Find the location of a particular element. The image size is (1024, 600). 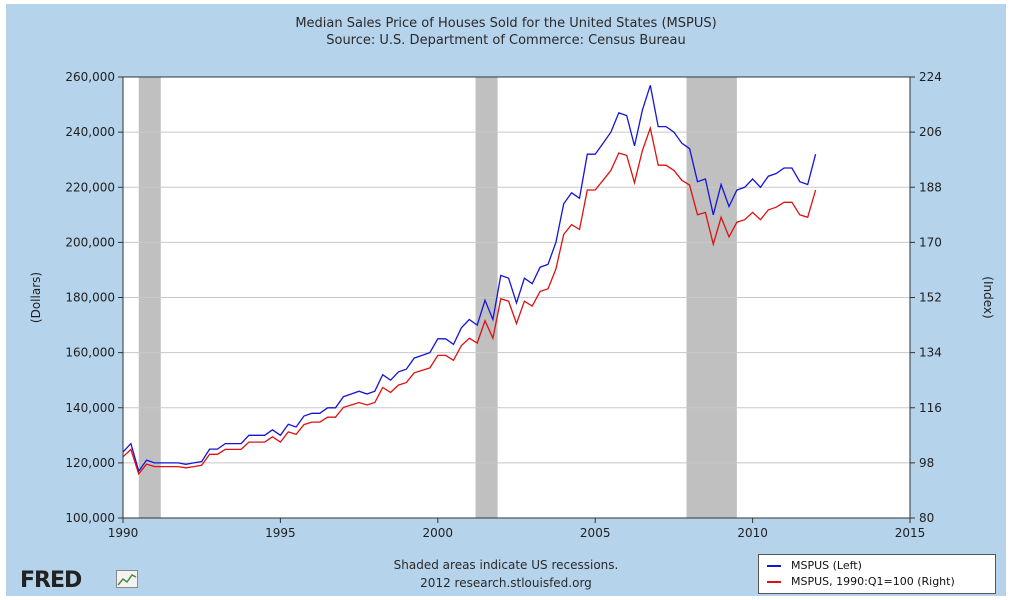

y-left-tick-label: 200,000 is located at coordinates (90, 242).